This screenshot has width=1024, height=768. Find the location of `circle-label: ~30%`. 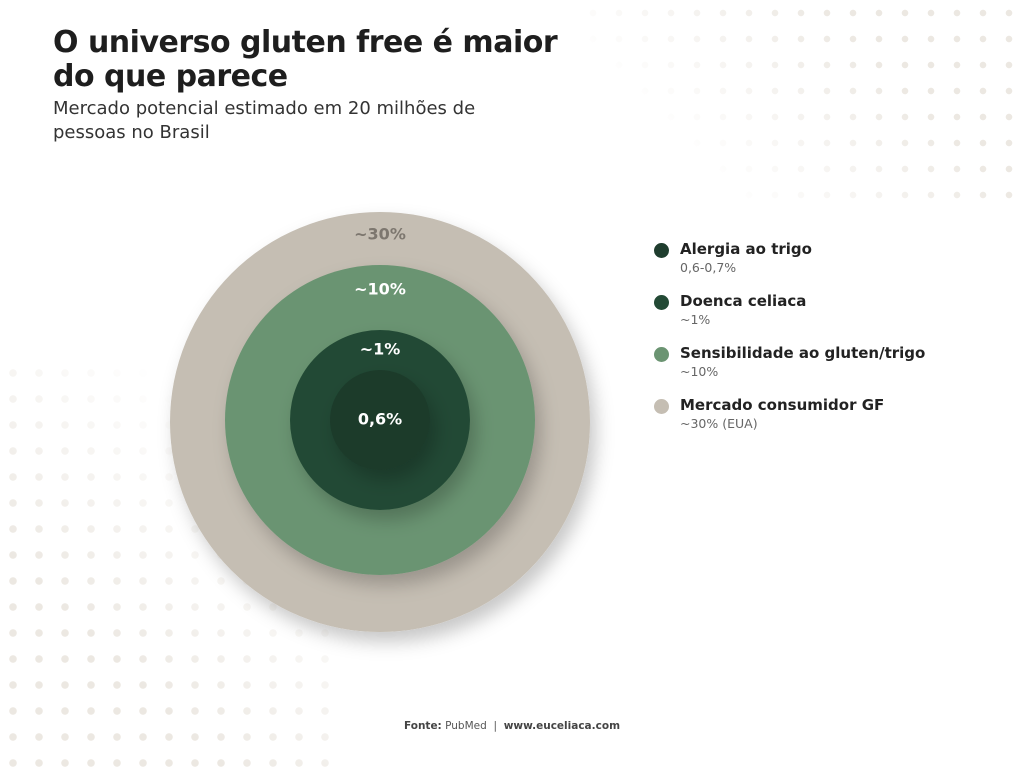

circle-label: ~30% is located at coordinates (380, 234).